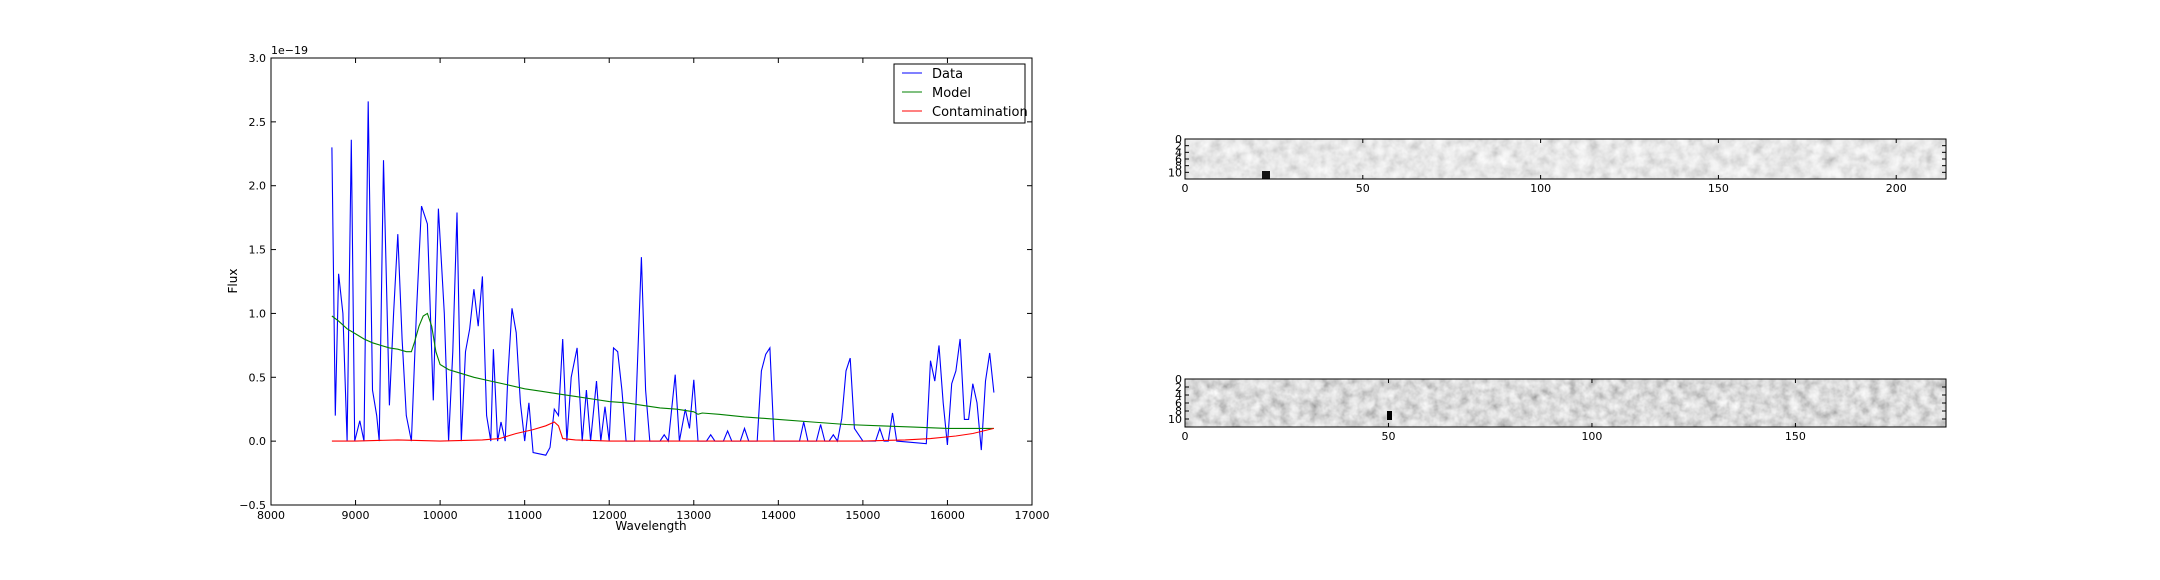  Describe the element at coordinates (951, 93) in the screenshot. I see `legend-label-model: Model` at that location.